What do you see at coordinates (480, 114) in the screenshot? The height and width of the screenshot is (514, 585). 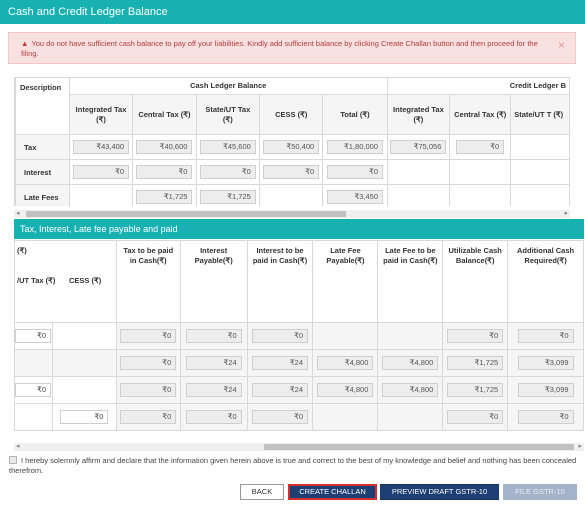 I see `col-credit-central-tax: Central Tax (₹)` at bounding box center [480, 114].